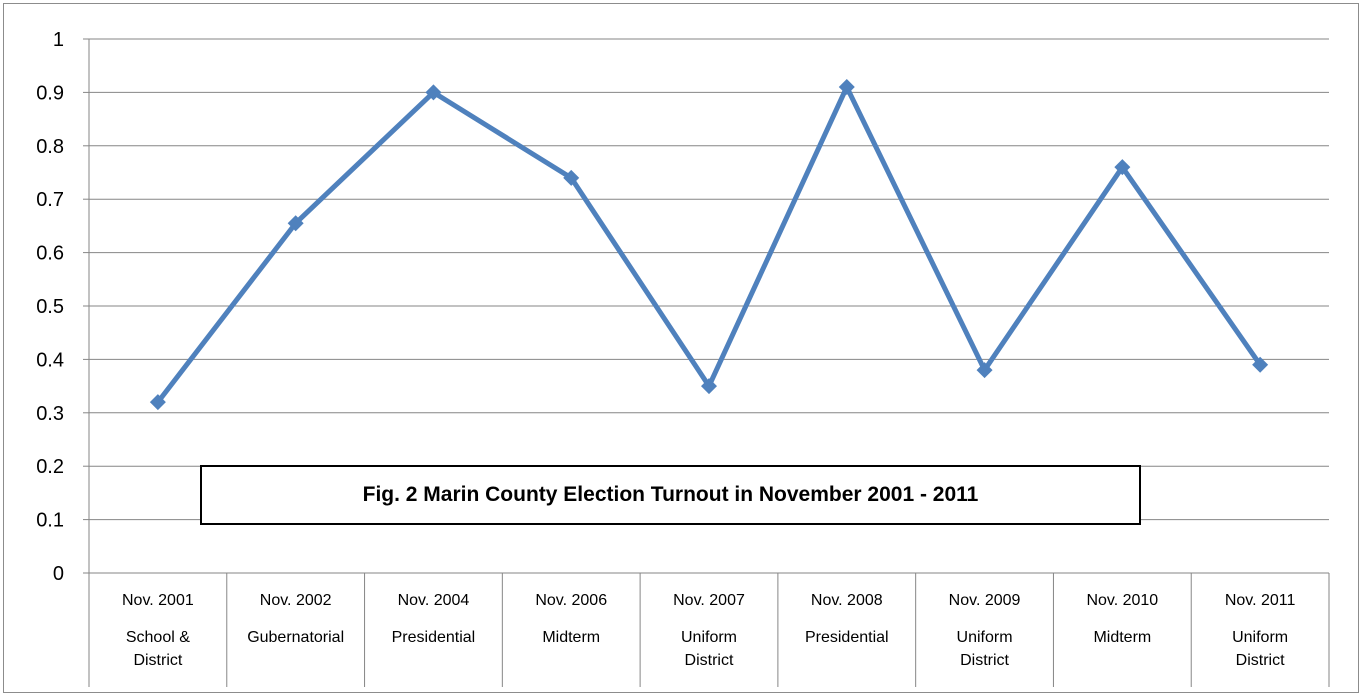 This screenshot has height=698, width=1364. What do you see at coordinates (985, 600) in the screenshot?
I see `x-category-date-label: Nov. 2009` at bounding box center [985, 600].